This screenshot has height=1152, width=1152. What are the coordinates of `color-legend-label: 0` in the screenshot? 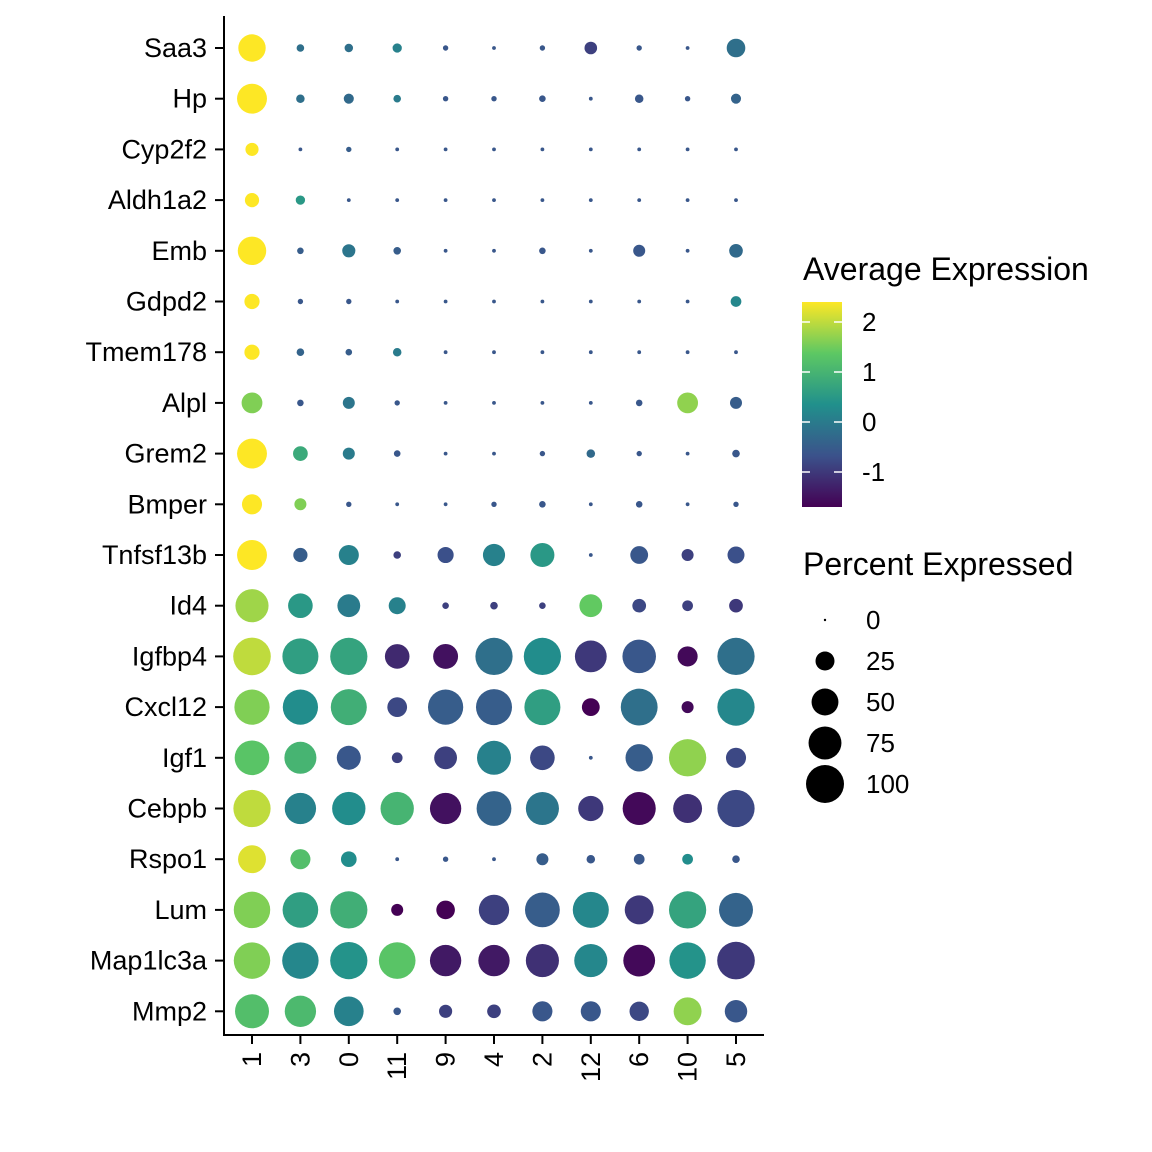 It's located at (869, 422).